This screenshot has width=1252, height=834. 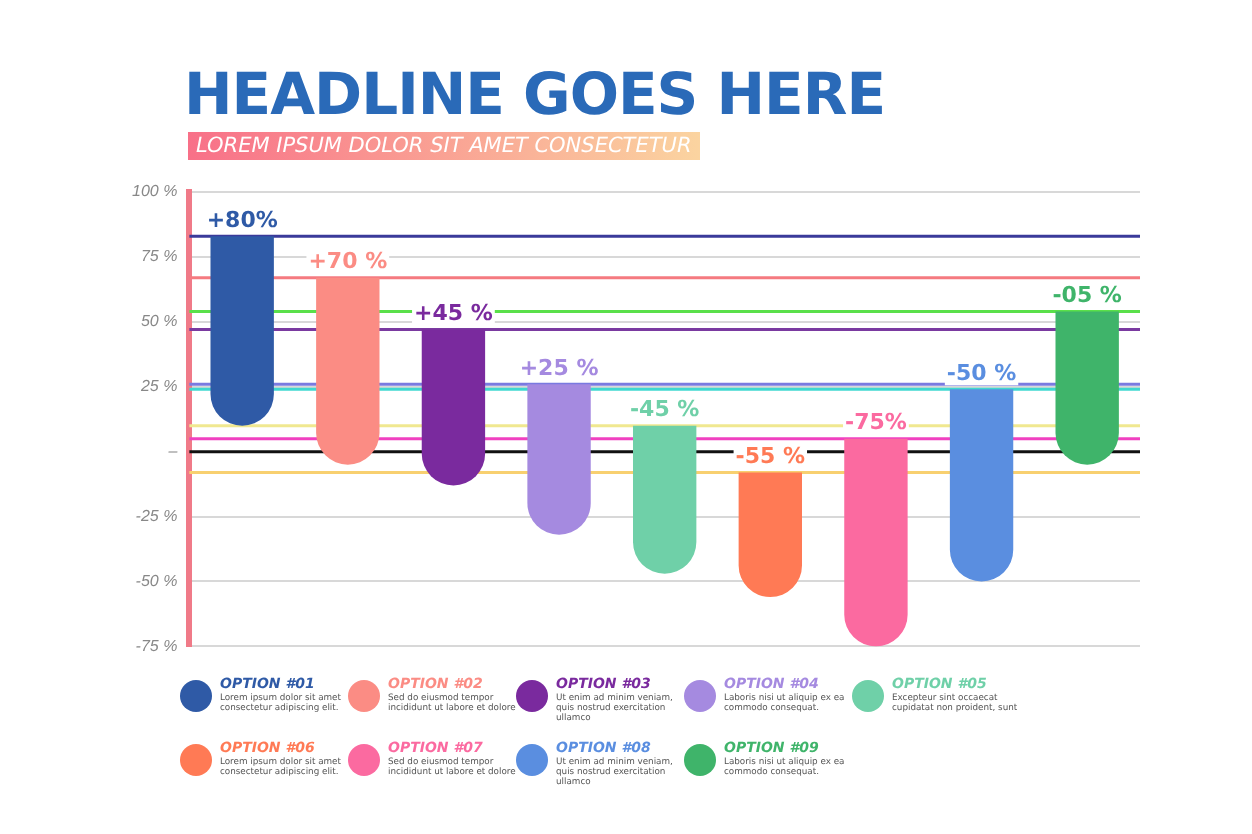 What do you see at coordinates (876, 422) in the screenshot?
I see `annotation: -75%` at bounding box center [876, 422].